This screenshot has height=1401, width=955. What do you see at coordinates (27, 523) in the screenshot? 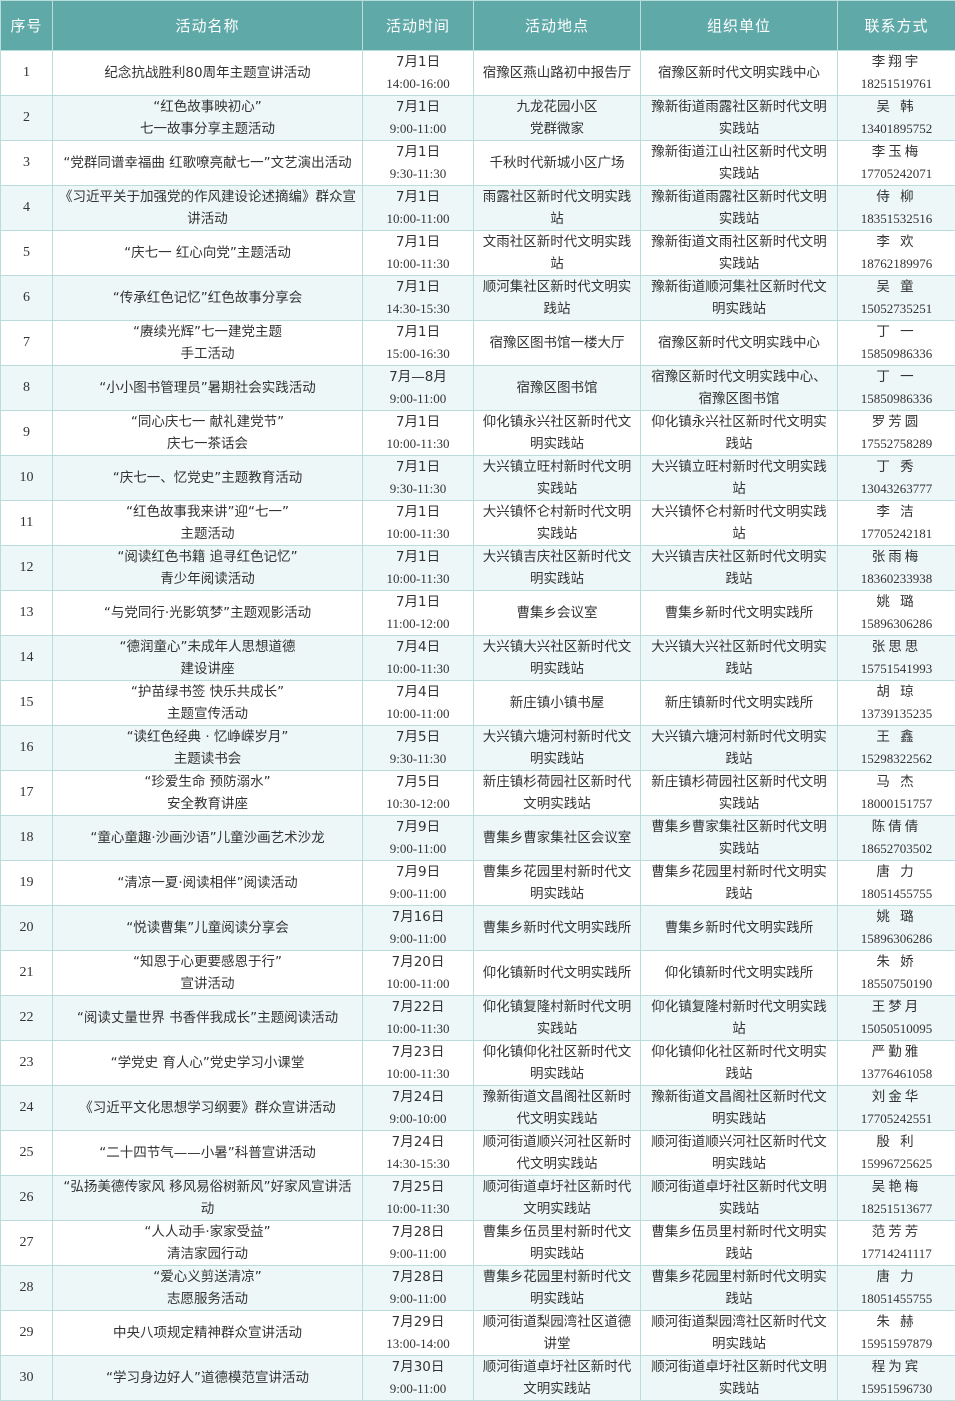
I see `cell-no: 11` at bounding box center [27, 523].